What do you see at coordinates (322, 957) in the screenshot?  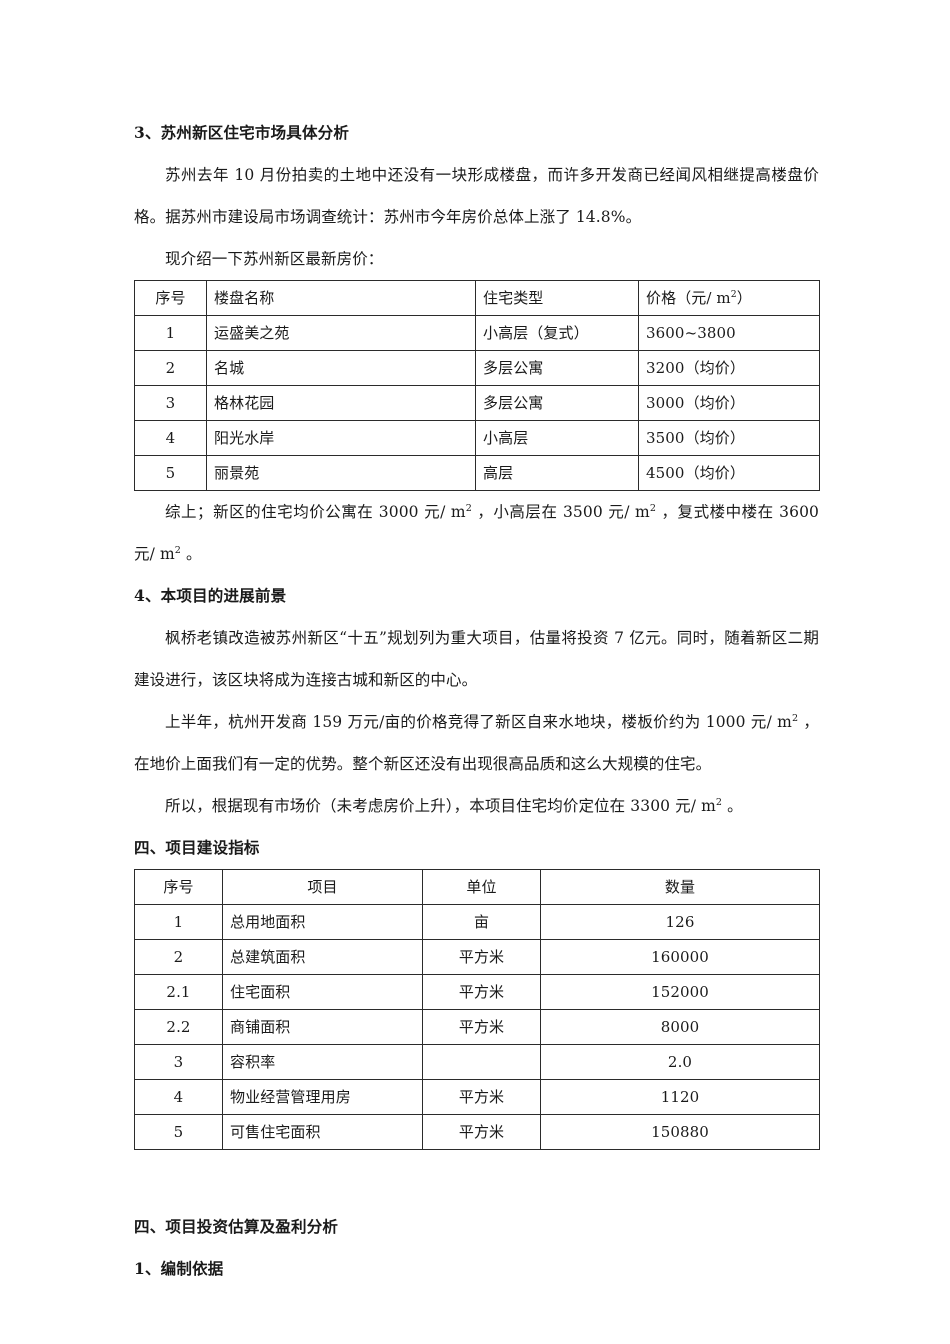 I see `cell-item: 总建筑面积` at bounding box center [322, 957].